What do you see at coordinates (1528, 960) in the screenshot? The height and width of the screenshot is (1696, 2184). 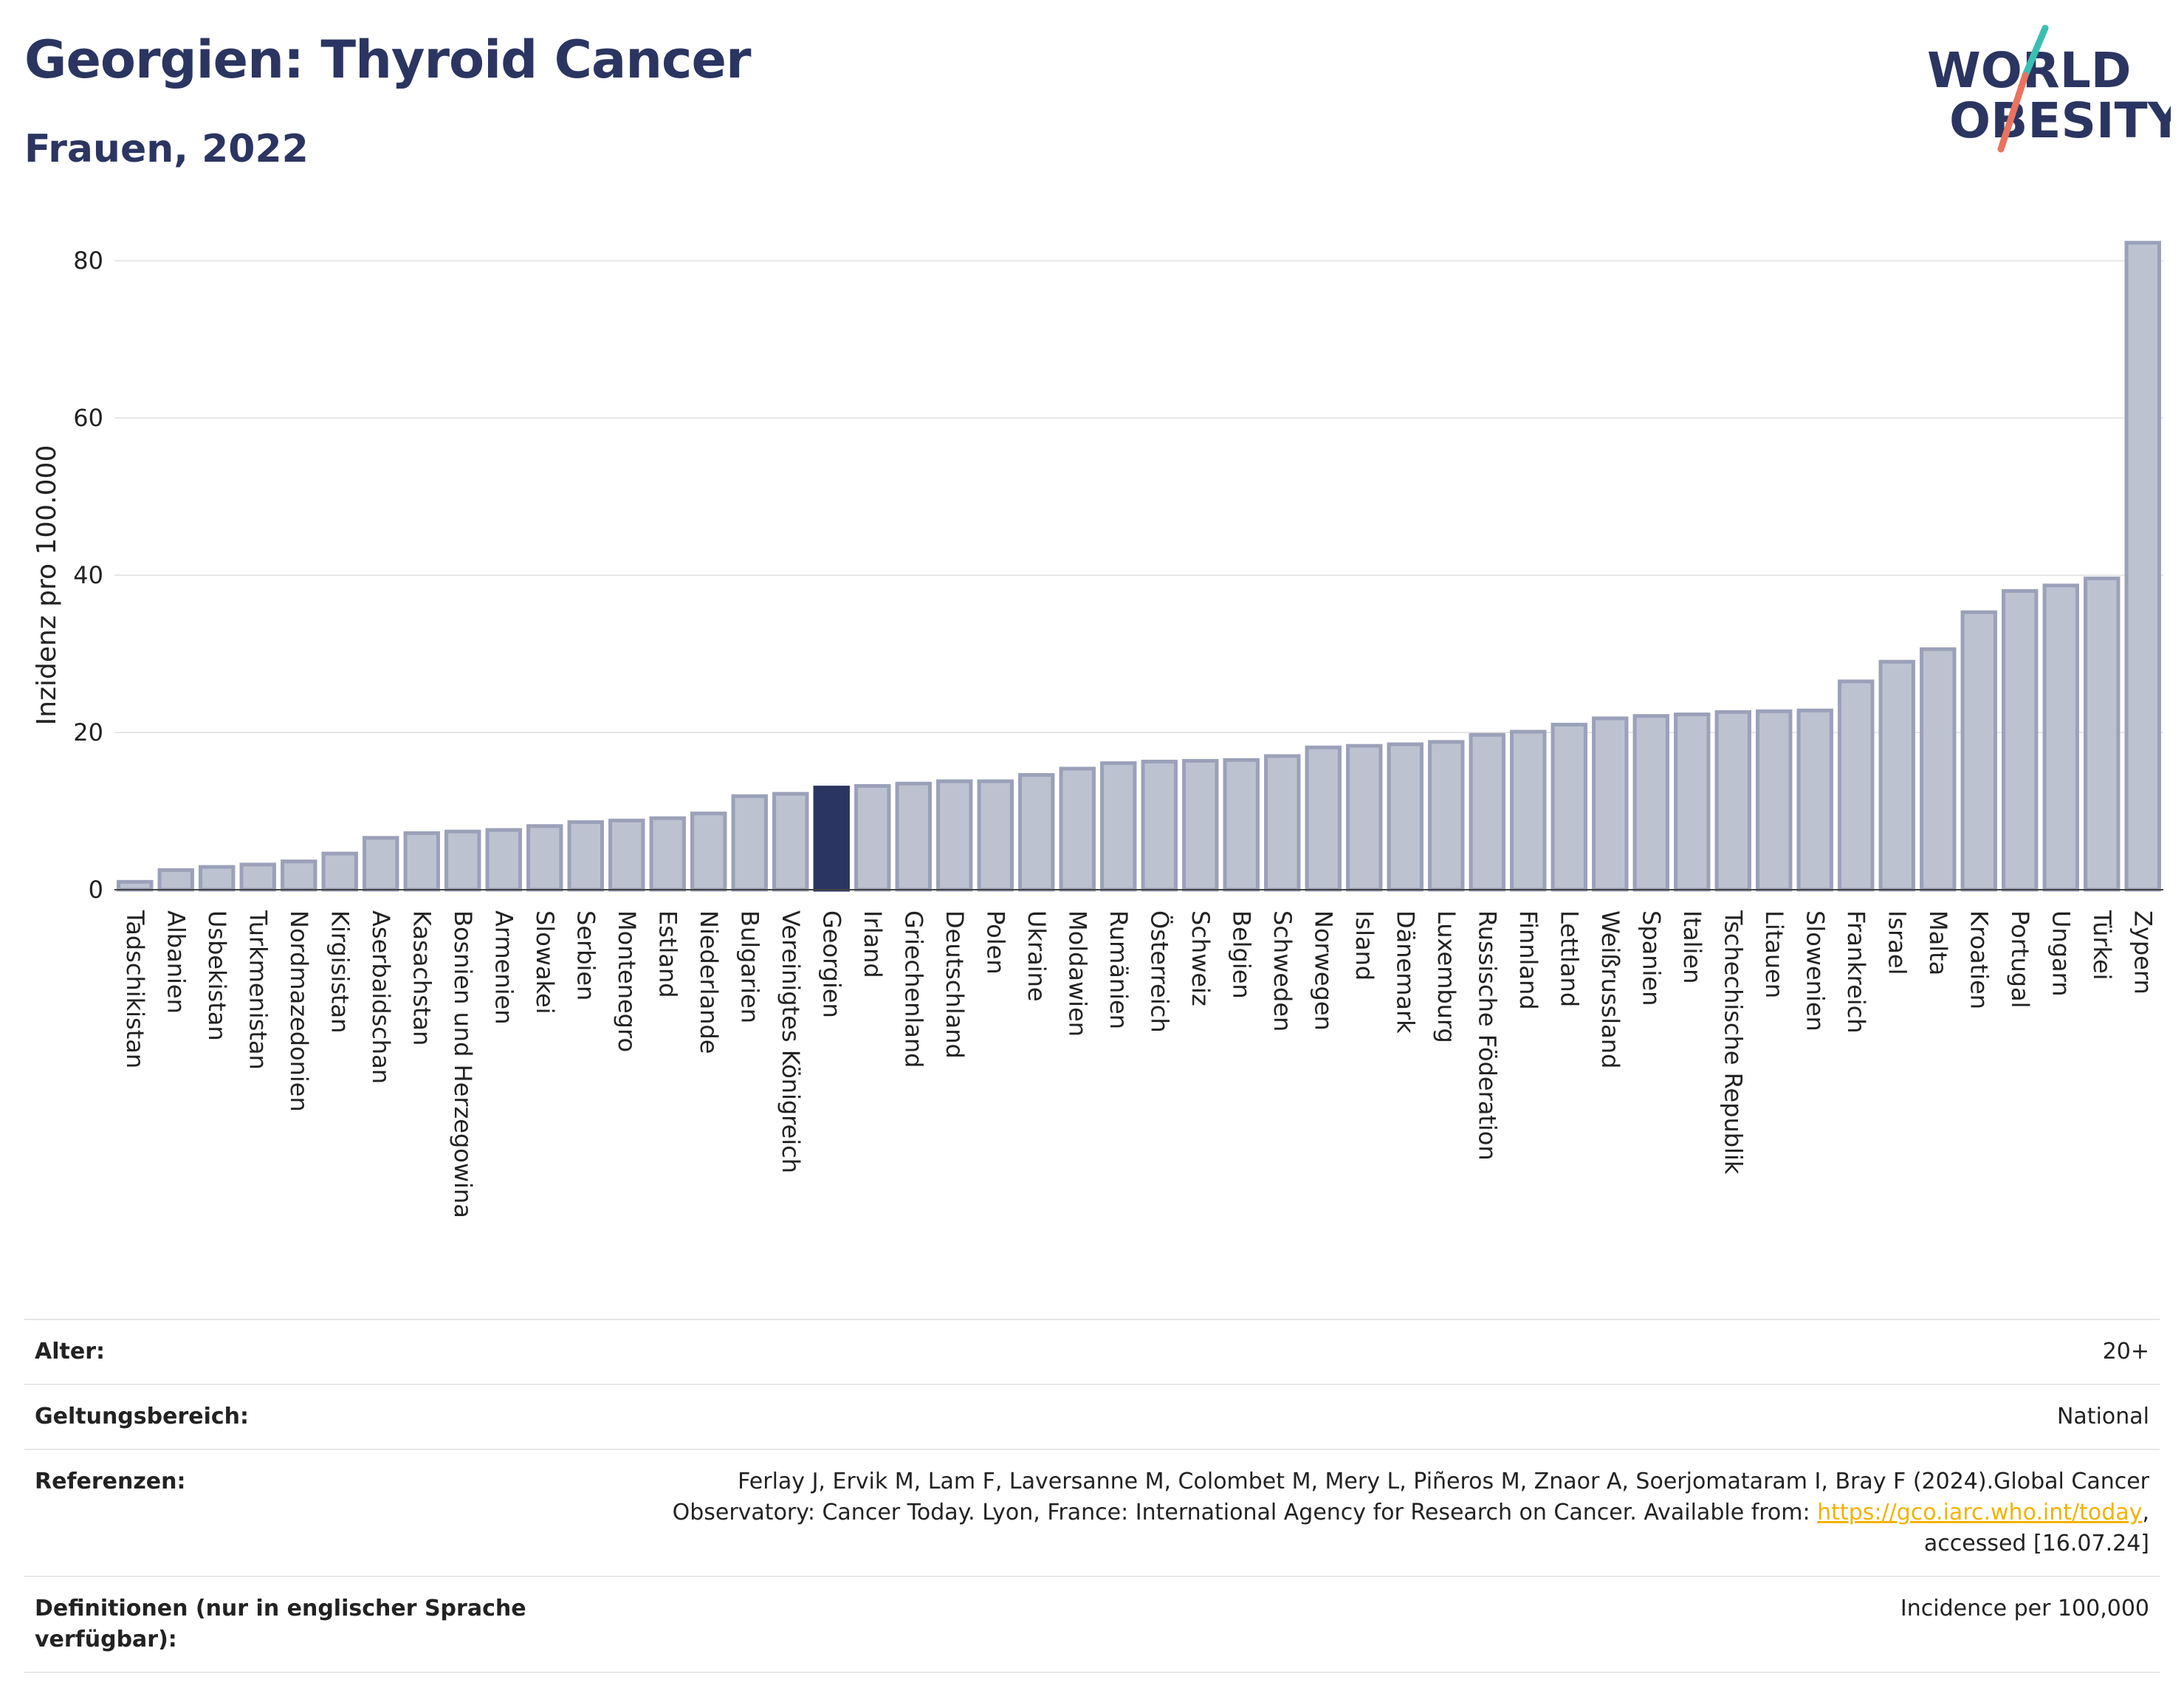 I see `x-category-label: Finnland` at bounding box center [1528, 960].